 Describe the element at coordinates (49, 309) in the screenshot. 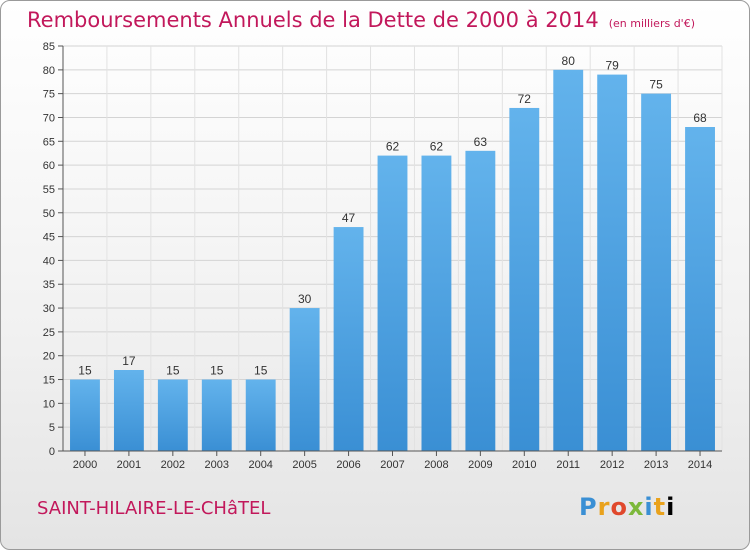

I see `y-tick-label: 30` at that location.